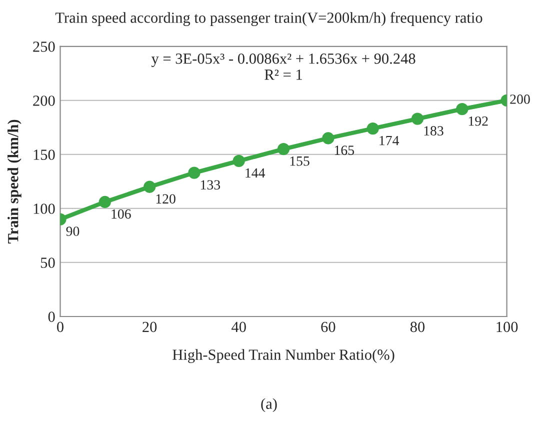 This screenshot has width=538, height=422. Describe the element at coordinates (44, 101) in the screenshot. I see `y-tick-label: 200` at that location.